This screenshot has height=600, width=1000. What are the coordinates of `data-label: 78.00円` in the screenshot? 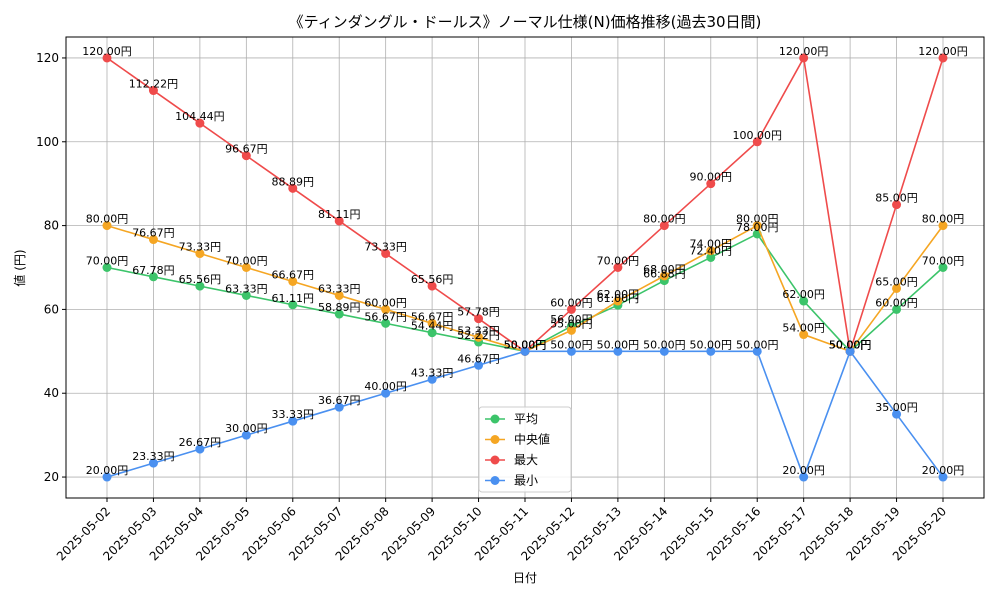 It's located at (757, 227).